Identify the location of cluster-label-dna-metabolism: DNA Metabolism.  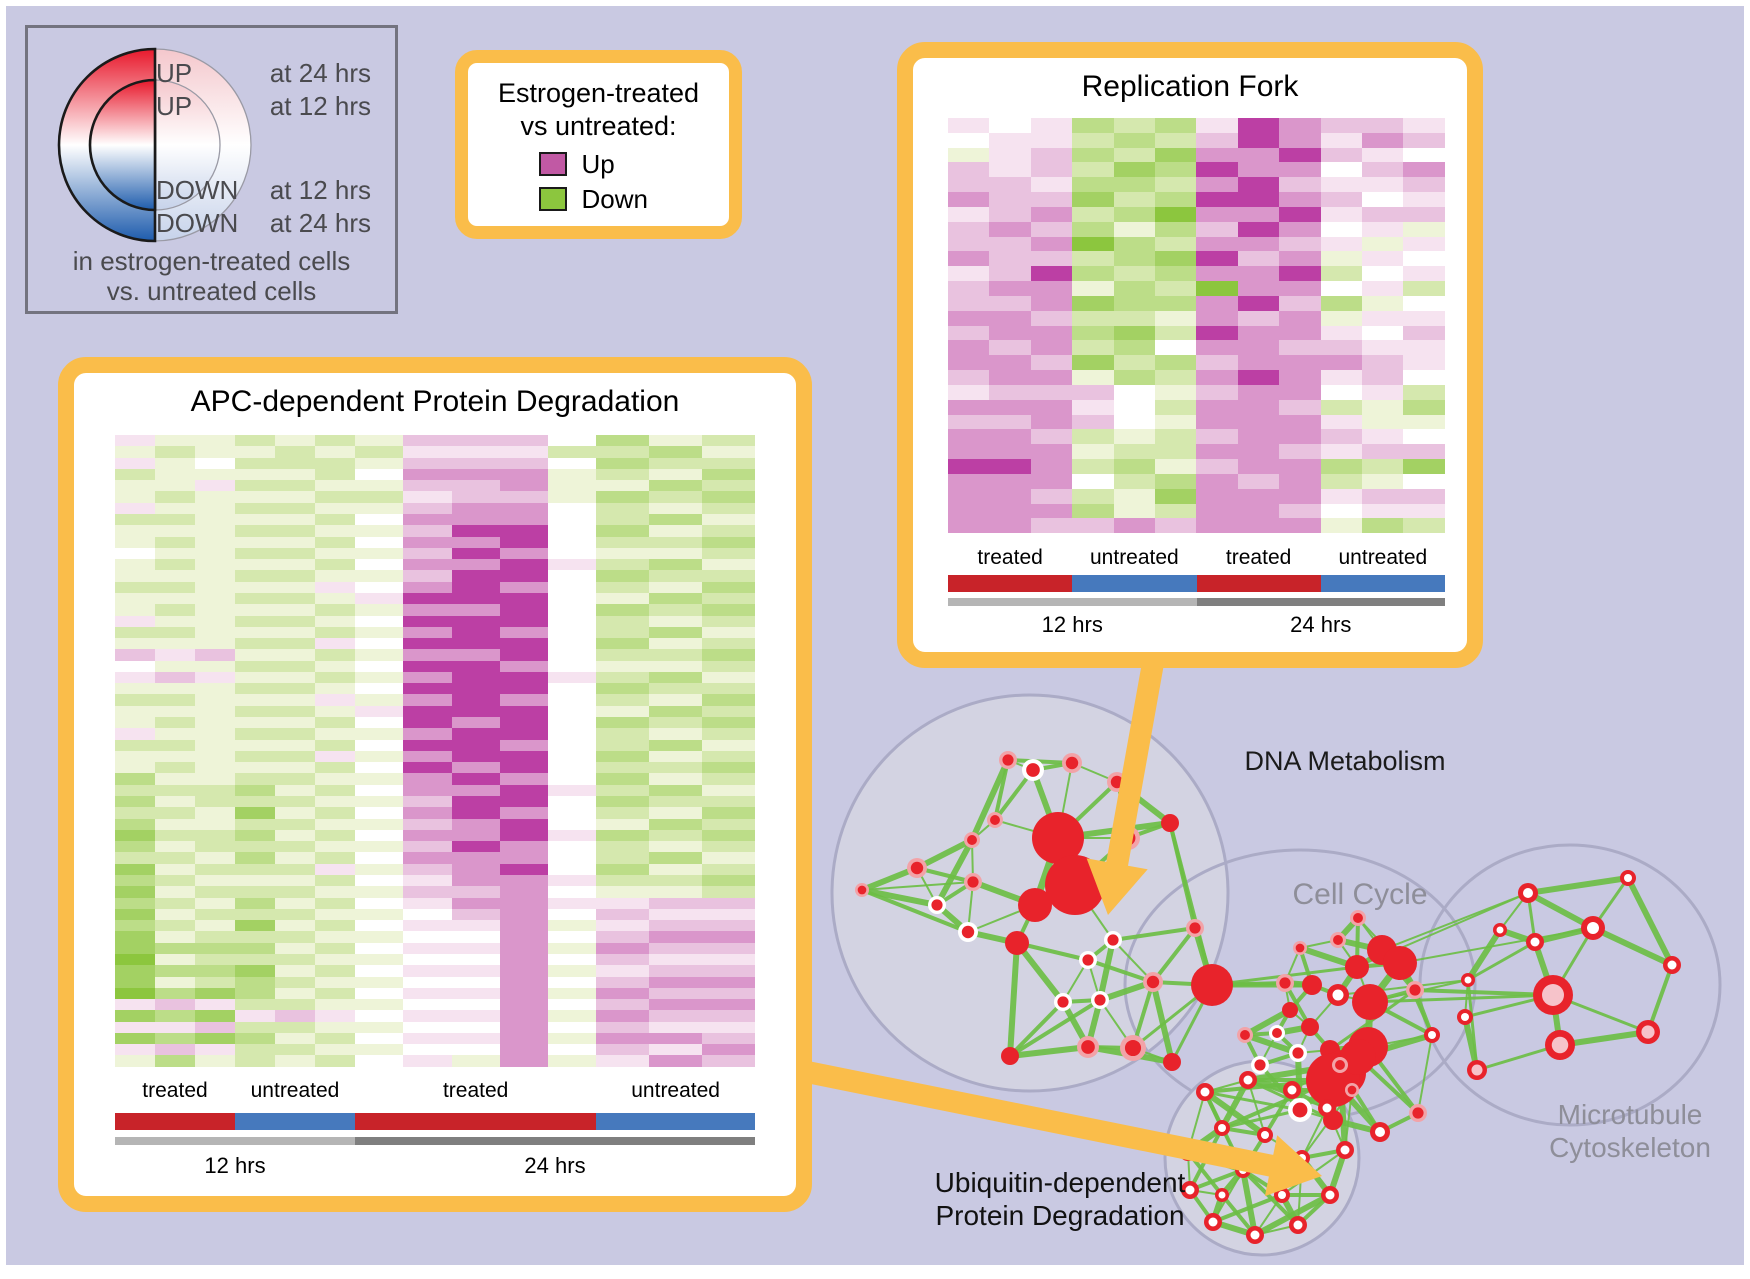
(1345, 761).